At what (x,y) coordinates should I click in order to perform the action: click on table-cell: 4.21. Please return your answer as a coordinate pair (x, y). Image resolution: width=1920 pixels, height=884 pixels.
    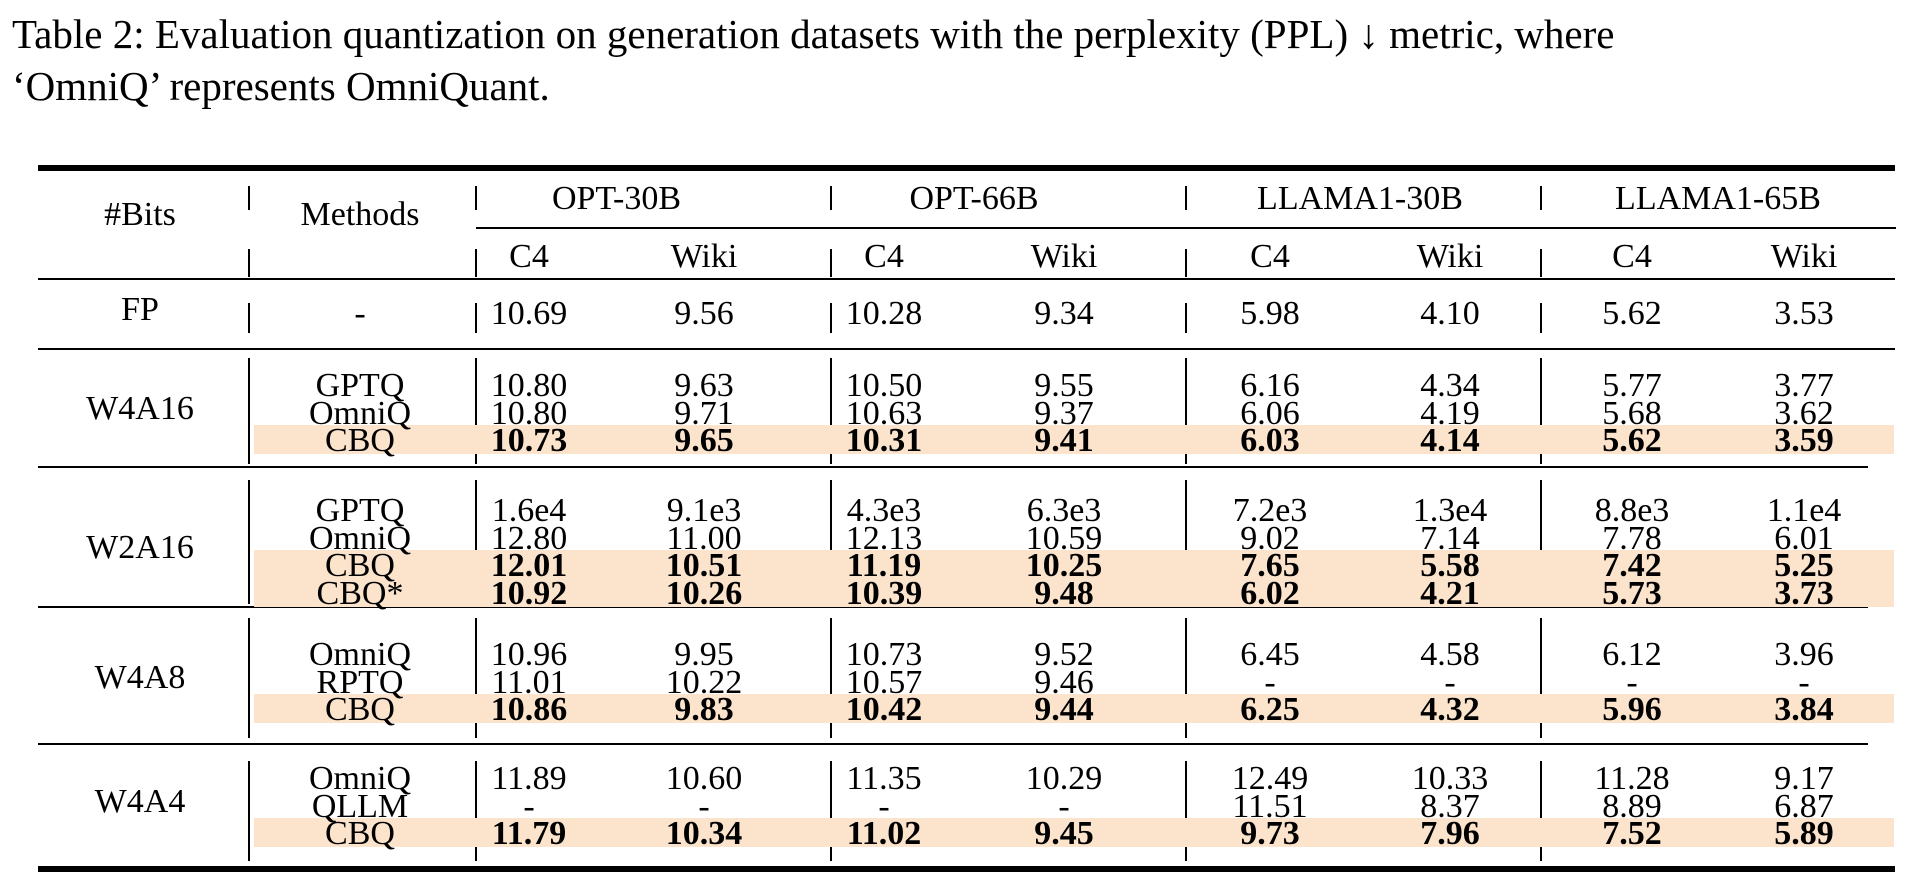
    Looking at the image, I should click on (1450, 593).